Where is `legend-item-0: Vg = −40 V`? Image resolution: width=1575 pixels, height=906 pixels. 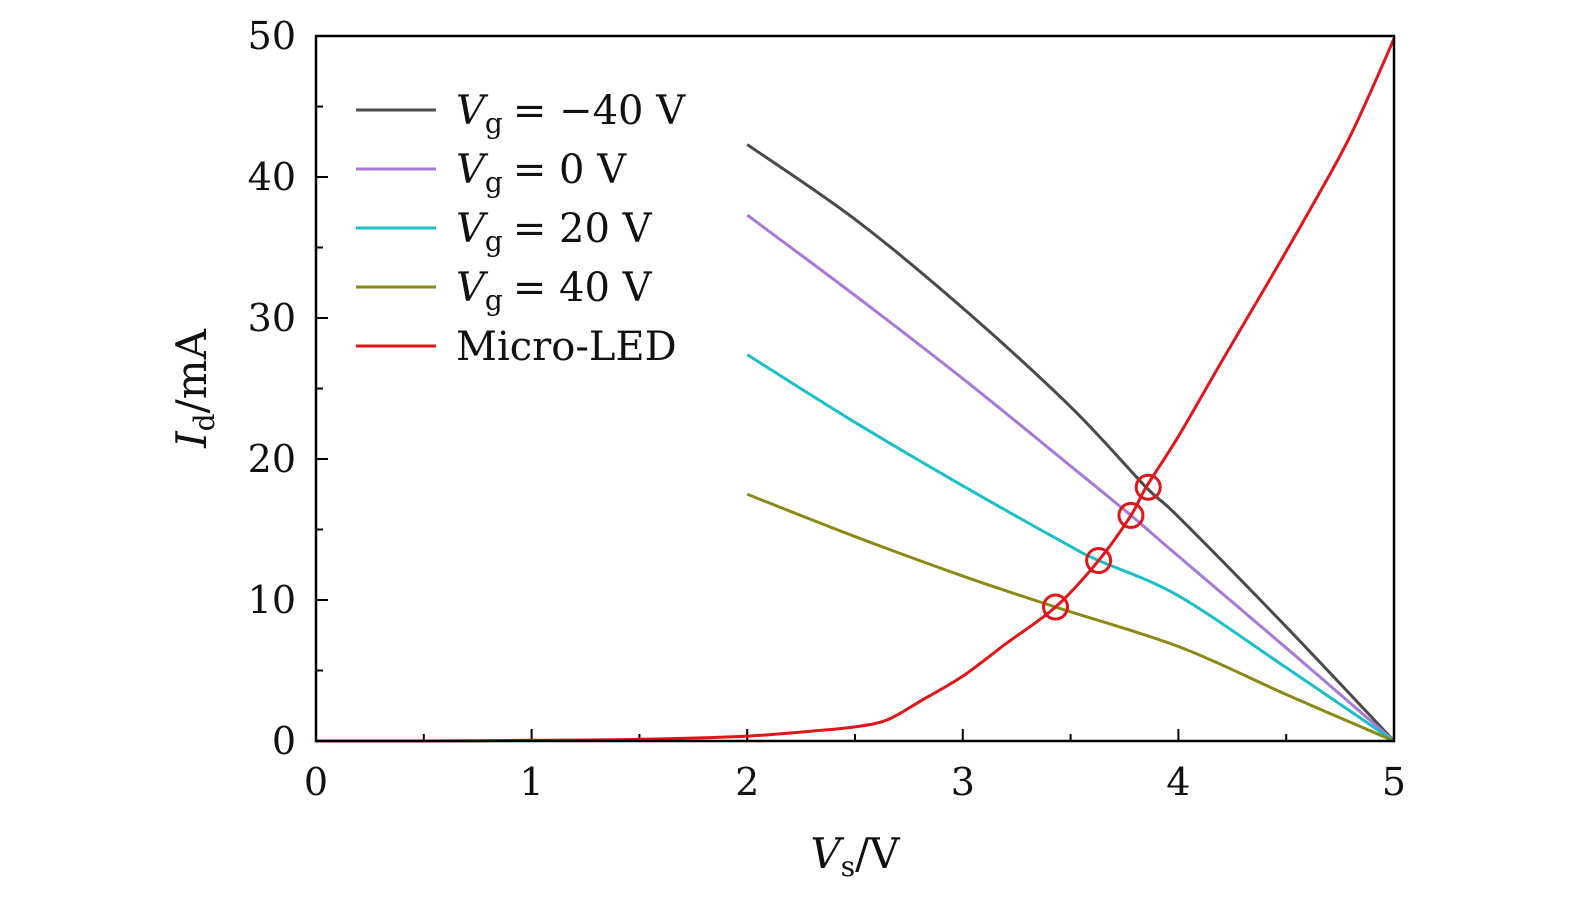
legend-item-0: Vg = −40 V is located at coordinates (521, 114).